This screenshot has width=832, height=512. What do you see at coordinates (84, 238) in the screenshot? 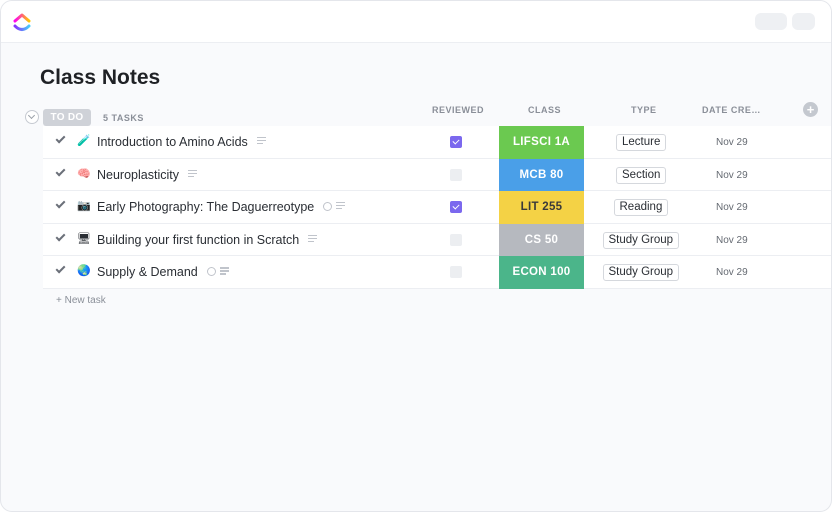
I see `task-emoji-icon: 🖥` at bounding box center [84, 238].